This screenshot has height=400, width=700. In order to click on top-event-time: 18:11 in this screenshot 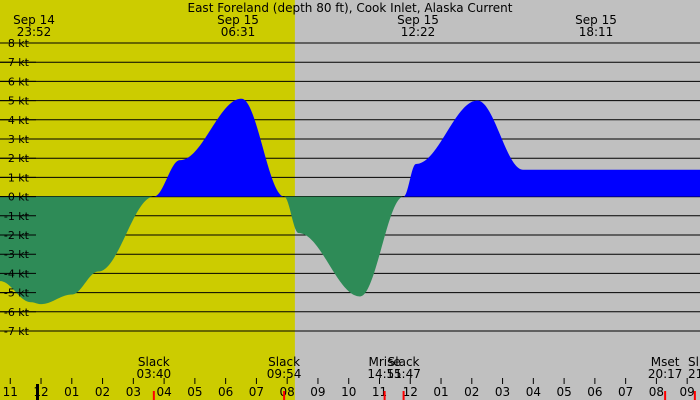, I will do `click(596, 32)`.